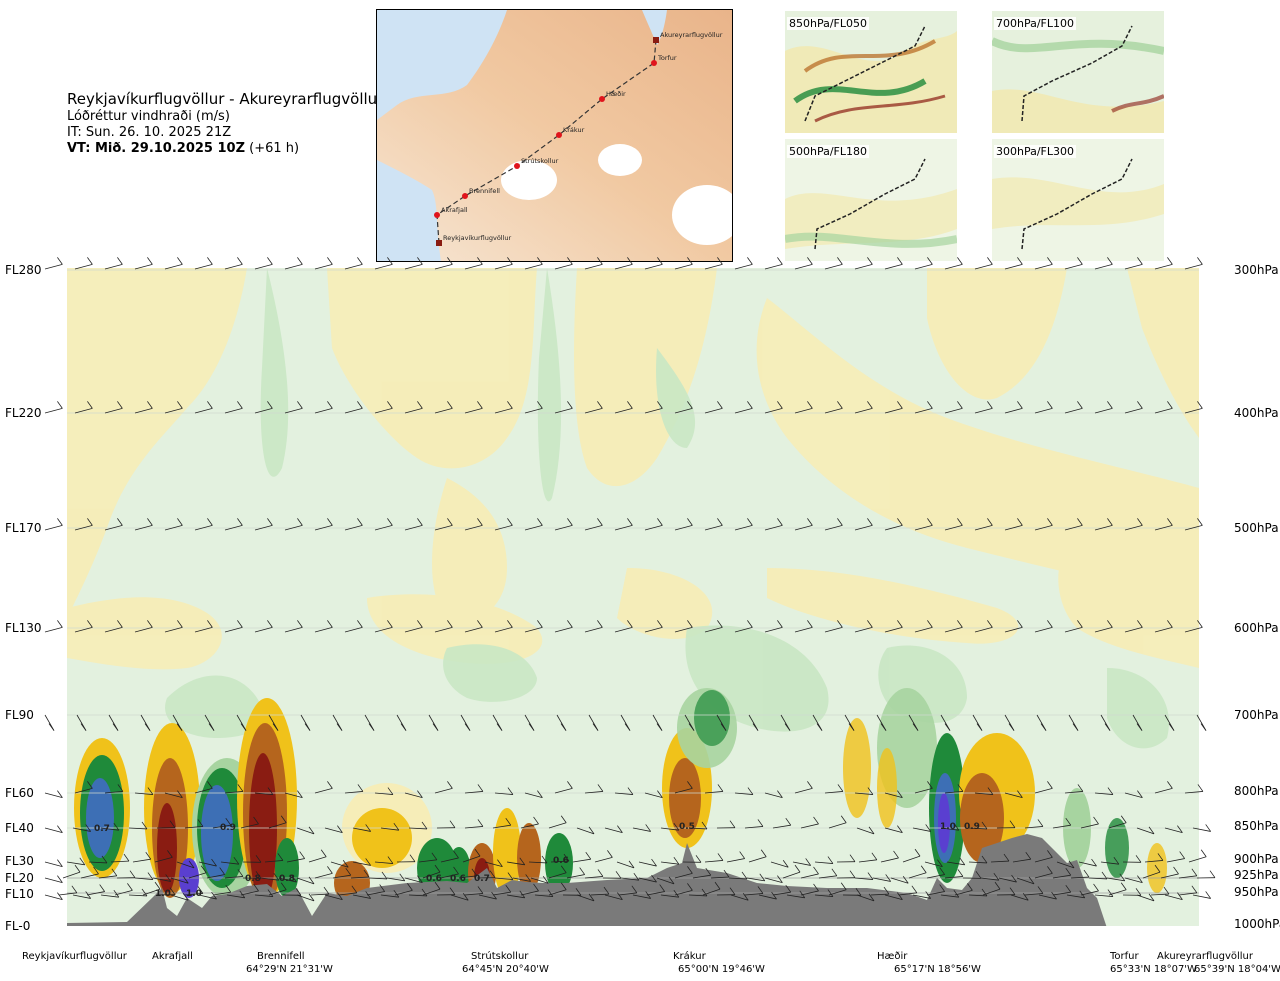 The image size is (1280, 981). What do you see at coordinates (721, 969) in the screenshot?
I see `waypoint-coord: 65°00'N 19°46'W` at bounding box center [721, 969].